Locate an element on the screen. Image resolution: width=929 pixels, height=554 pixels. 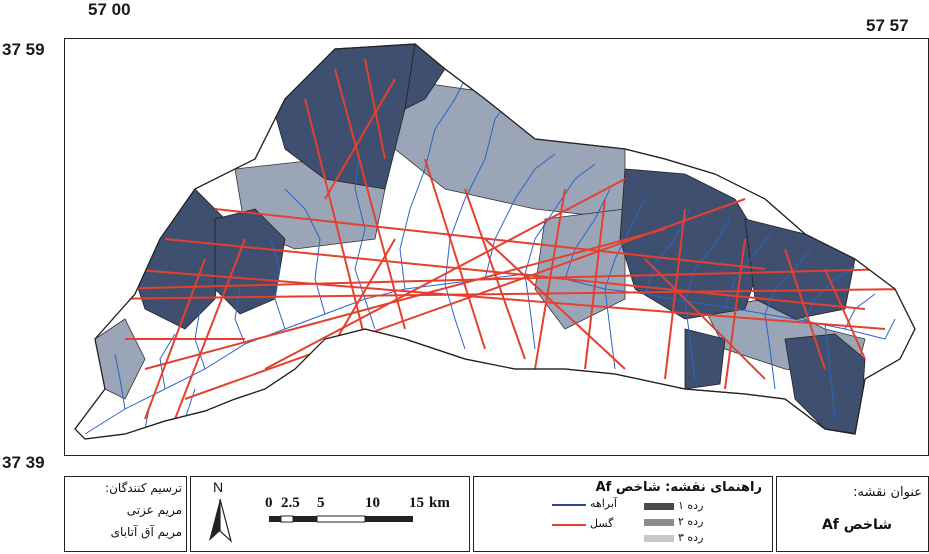
scale-tick-5: 5 is located at coordinates (321, 503).